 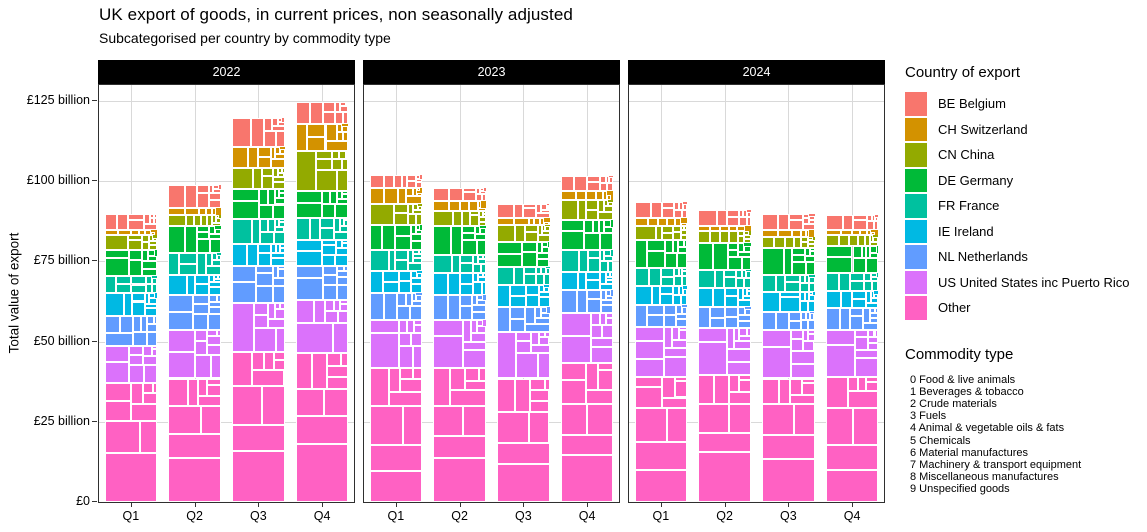 I want to click on y-tick-mark, so click(x=94, y=421).